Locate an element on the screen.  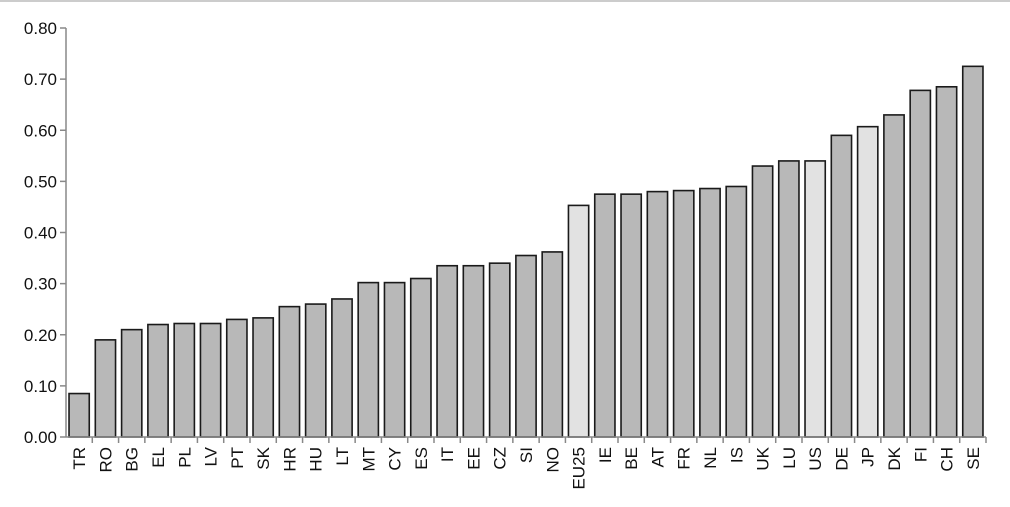
x-tick-label-us: US is located at coordinates (815, 459).